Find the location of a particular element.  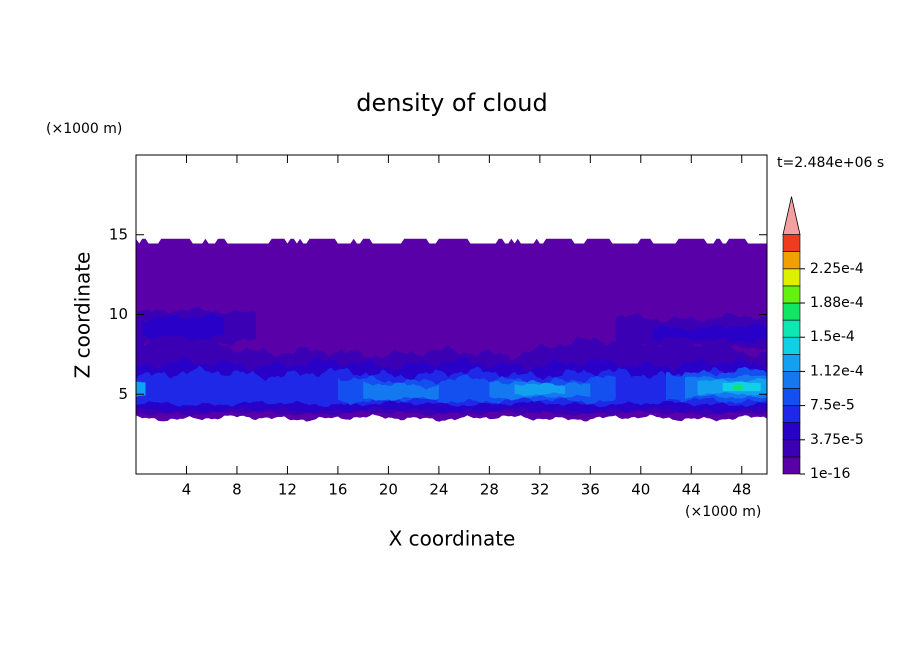

x-axis-label: X coordinate is located at coordinates (452, 539).